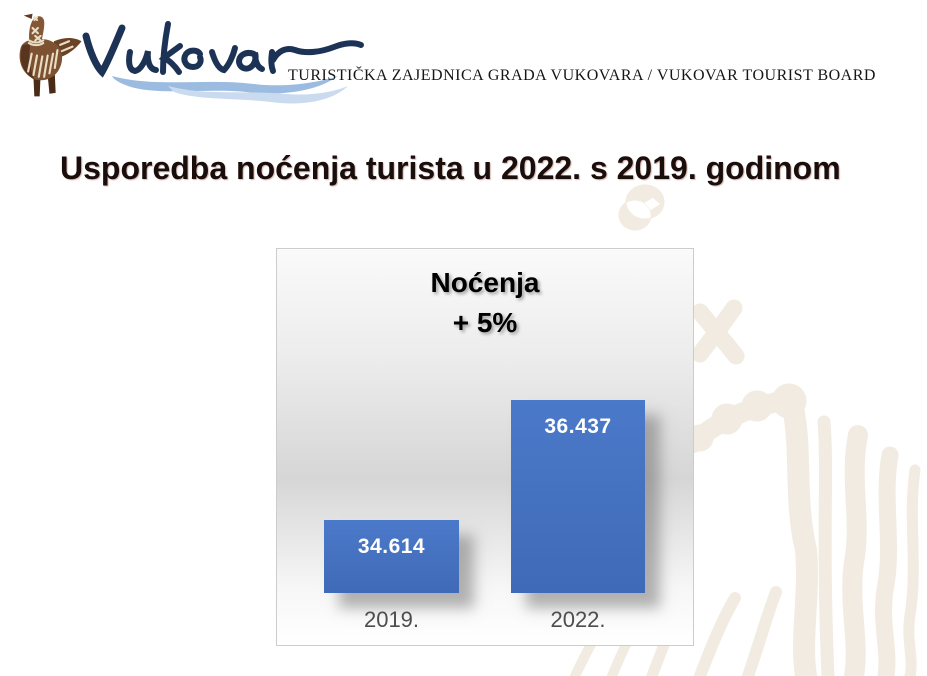 The width and height of the screenshot is (927, 676). I want to click on bar-2019: 34.614, so click(391, 556).